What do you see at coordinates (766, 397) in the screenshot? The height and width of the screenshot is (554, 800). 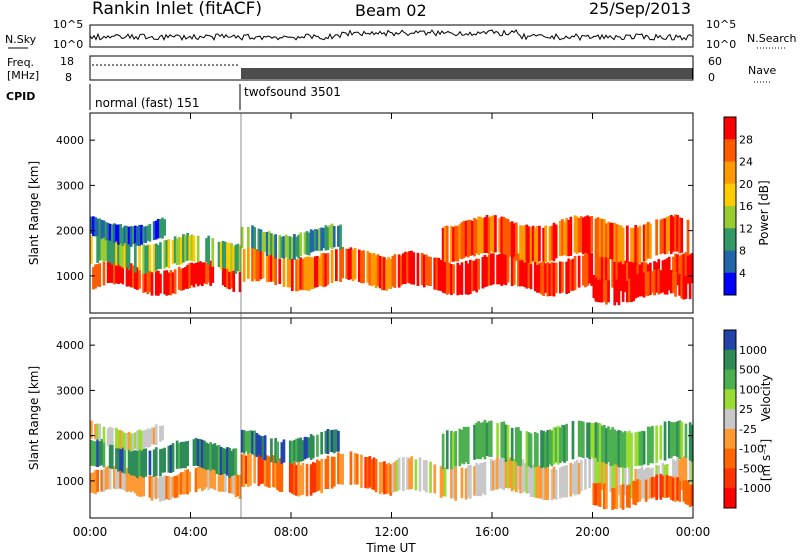 I see `velocity-scale-label: Velocity` at bounding box center [766, 397].